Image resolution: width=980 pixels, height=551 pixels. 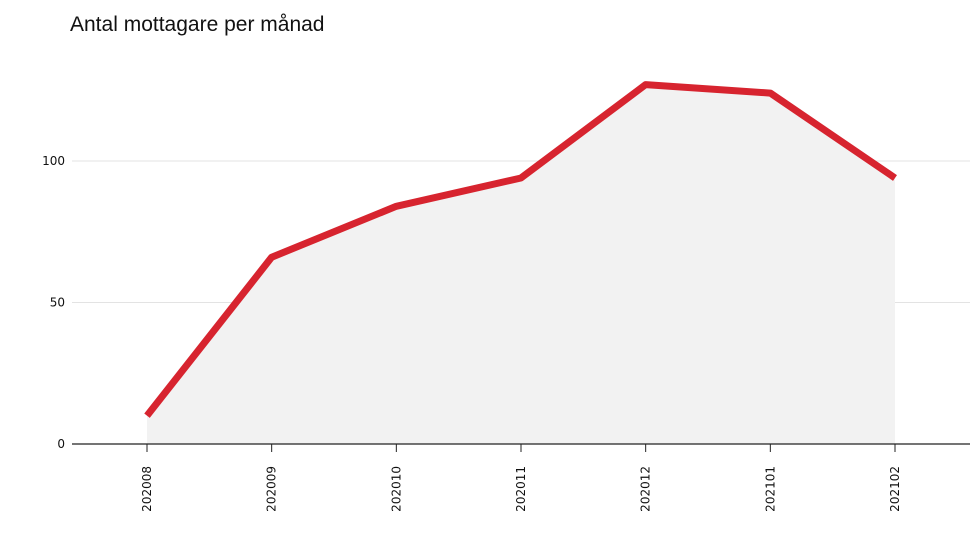 I want to click on x-tick-label: 202010, so click(x=396, y=489).